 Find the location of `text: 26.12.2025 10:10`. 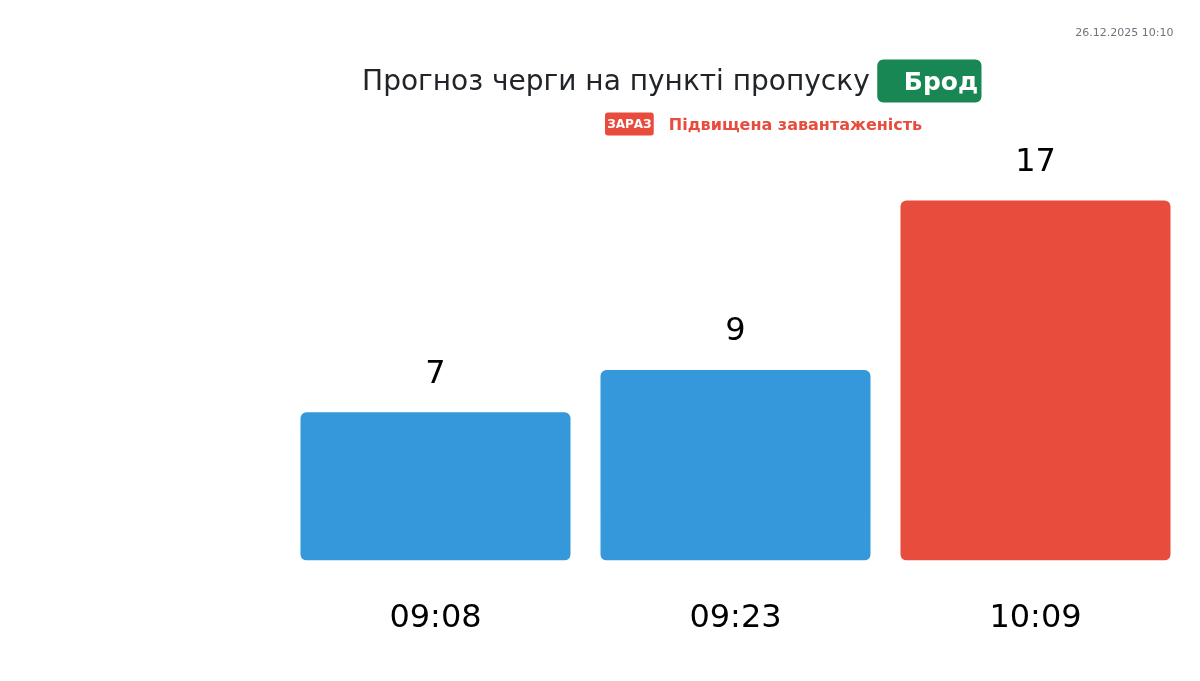

text: 26.12.2025 10:10 is located at coordinates (1124, 32).